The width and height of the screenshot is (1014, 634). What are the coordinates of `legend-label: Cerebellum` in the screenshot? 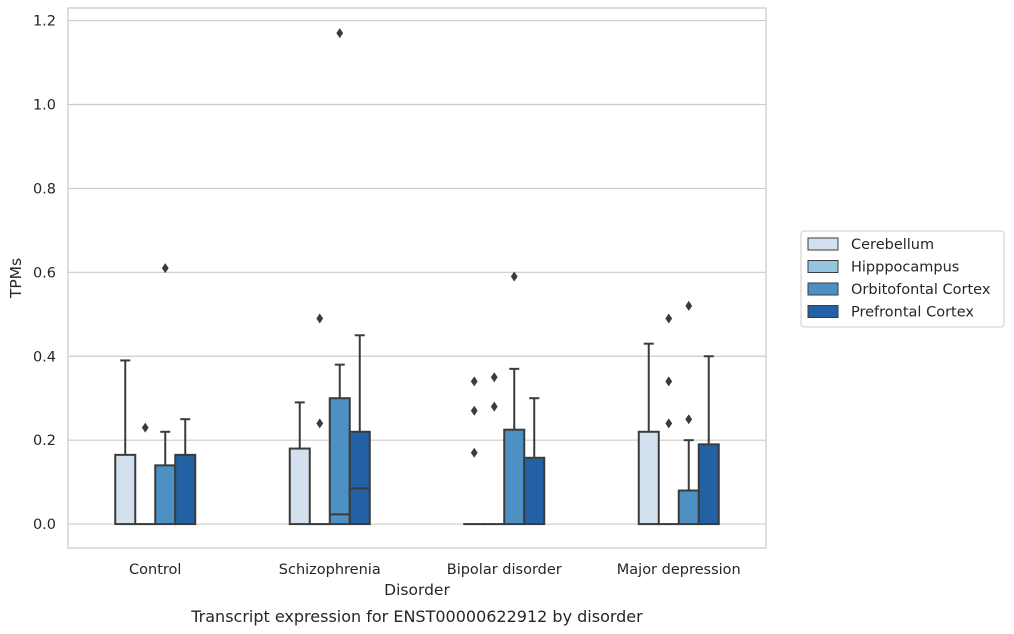 It's located at (892, 245).